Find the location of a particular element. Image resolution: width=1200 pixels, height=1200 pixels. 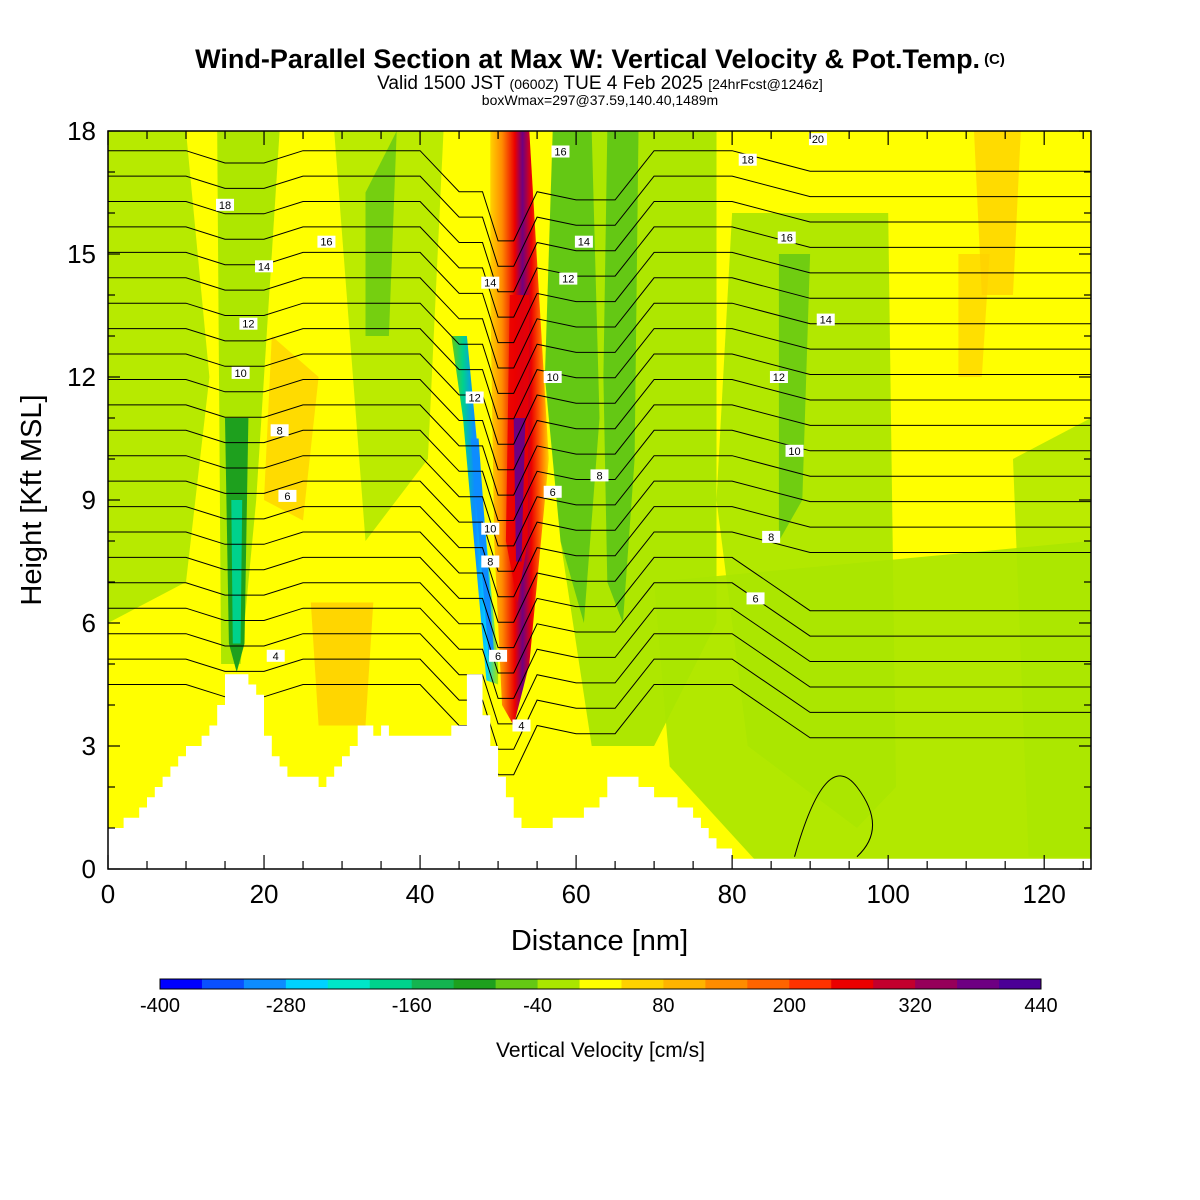

colorbar-frame is located at coordinates (600, 984).